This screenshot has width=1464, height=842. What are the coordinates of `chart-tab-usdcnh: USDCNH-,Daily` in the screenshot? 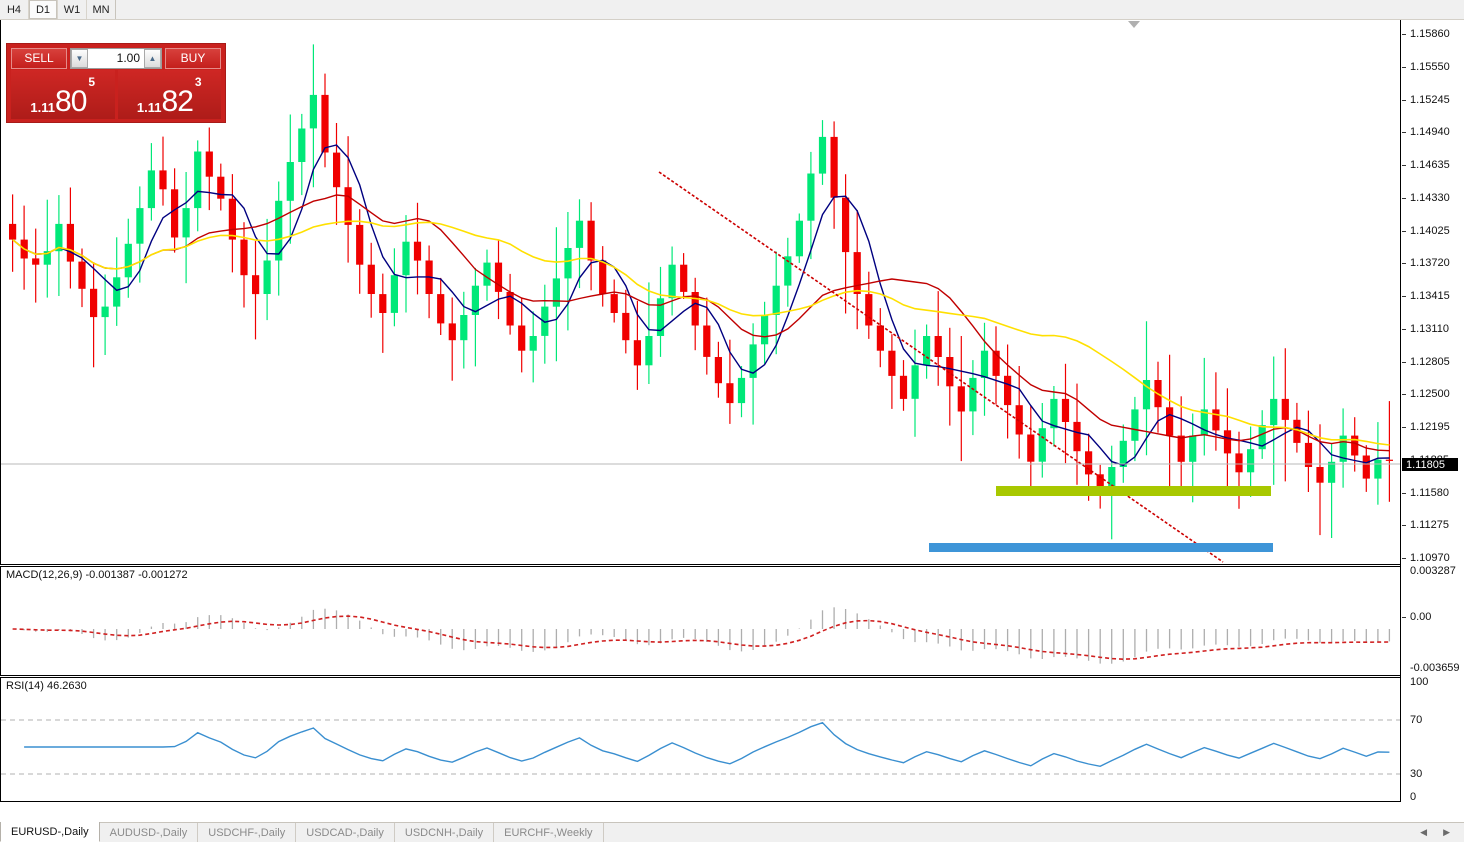 It's located at (445, 832).